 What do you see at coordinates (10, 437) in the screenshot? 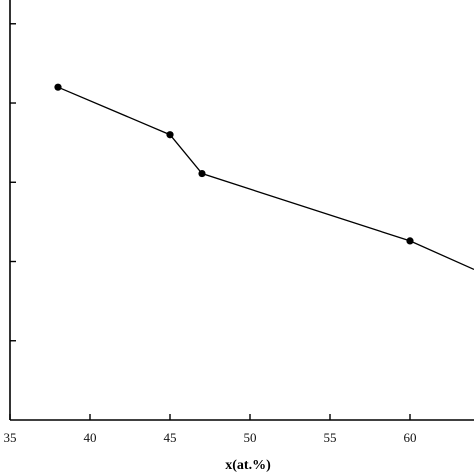
I see `x-tick-label: 35` at bounding box center [10, 437].